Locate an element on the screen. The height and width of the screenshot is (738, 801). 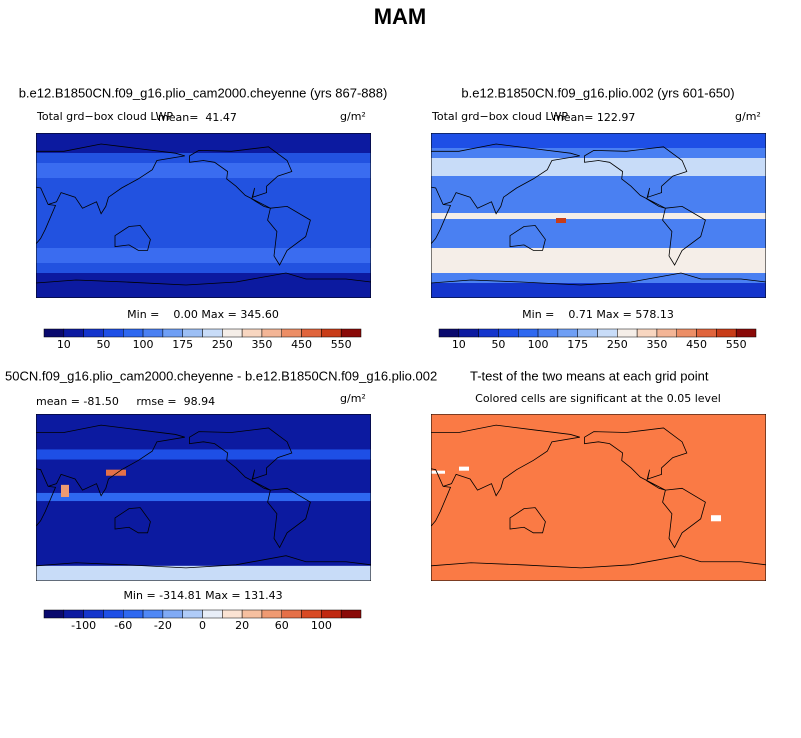
colorbar-label: 20 is located at coordinates (242, 625).